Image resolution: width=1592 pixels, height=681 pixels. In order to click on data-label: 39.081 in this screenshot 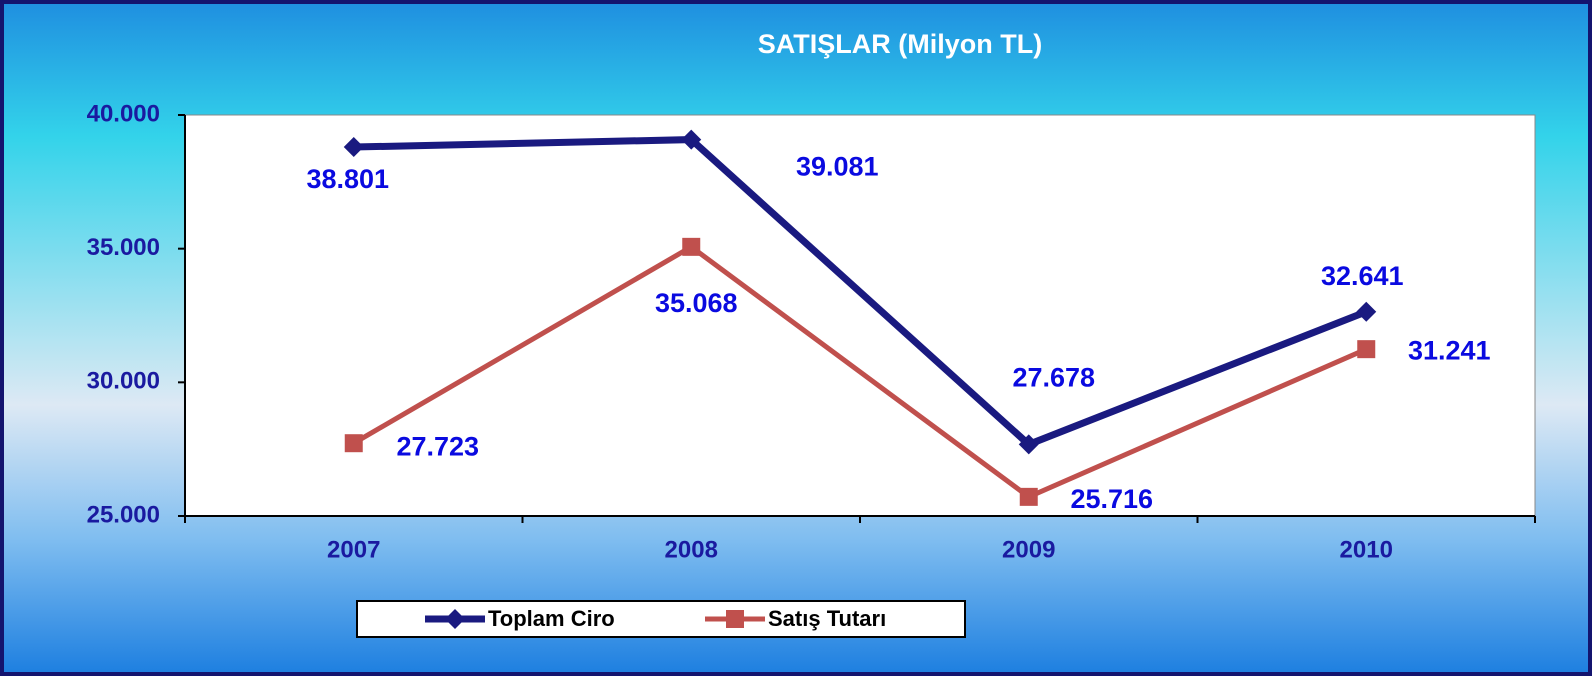, I will do `click(837, 167)`.